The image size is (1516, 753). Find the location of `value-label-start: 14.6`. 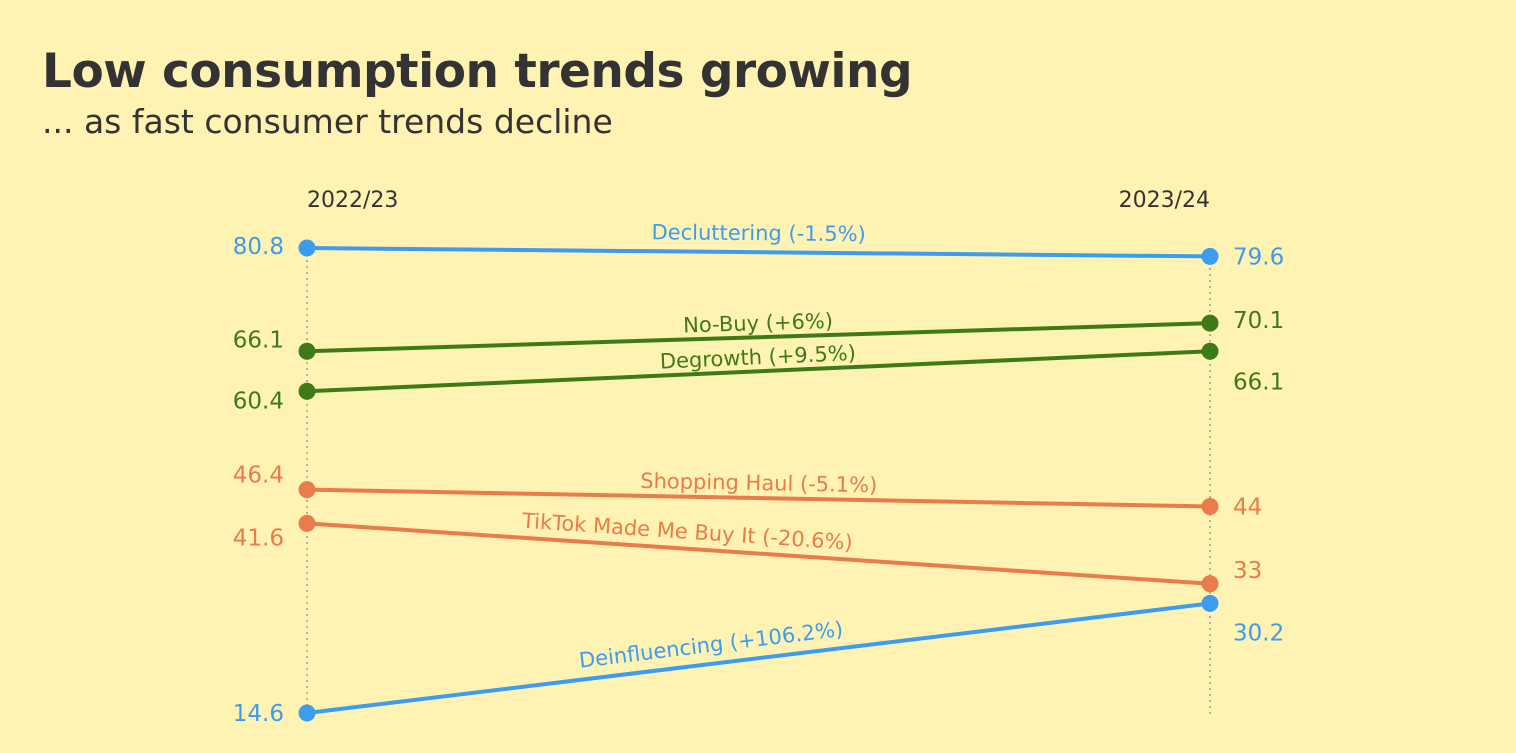

value-label-start: 14.6 is located at coordinates (258, 714).